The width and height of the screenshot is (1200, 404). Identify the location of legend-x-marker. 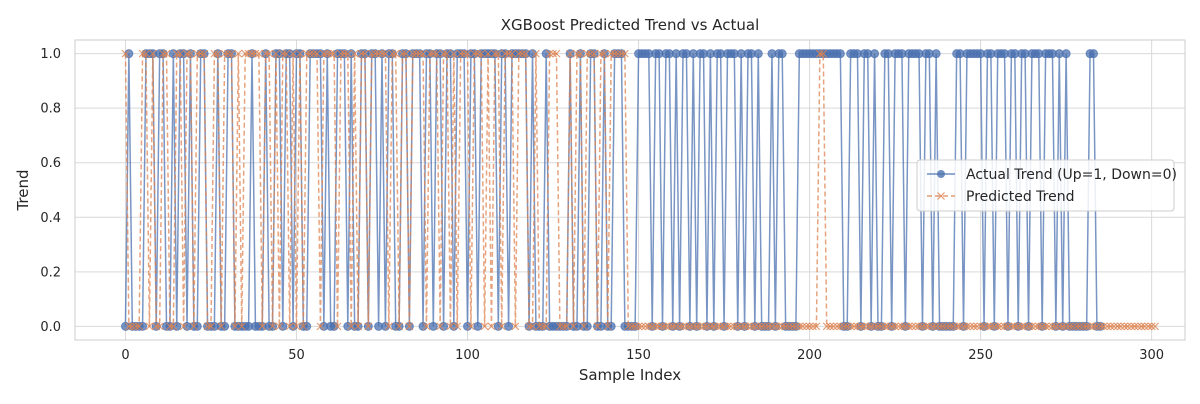
(941, 196).